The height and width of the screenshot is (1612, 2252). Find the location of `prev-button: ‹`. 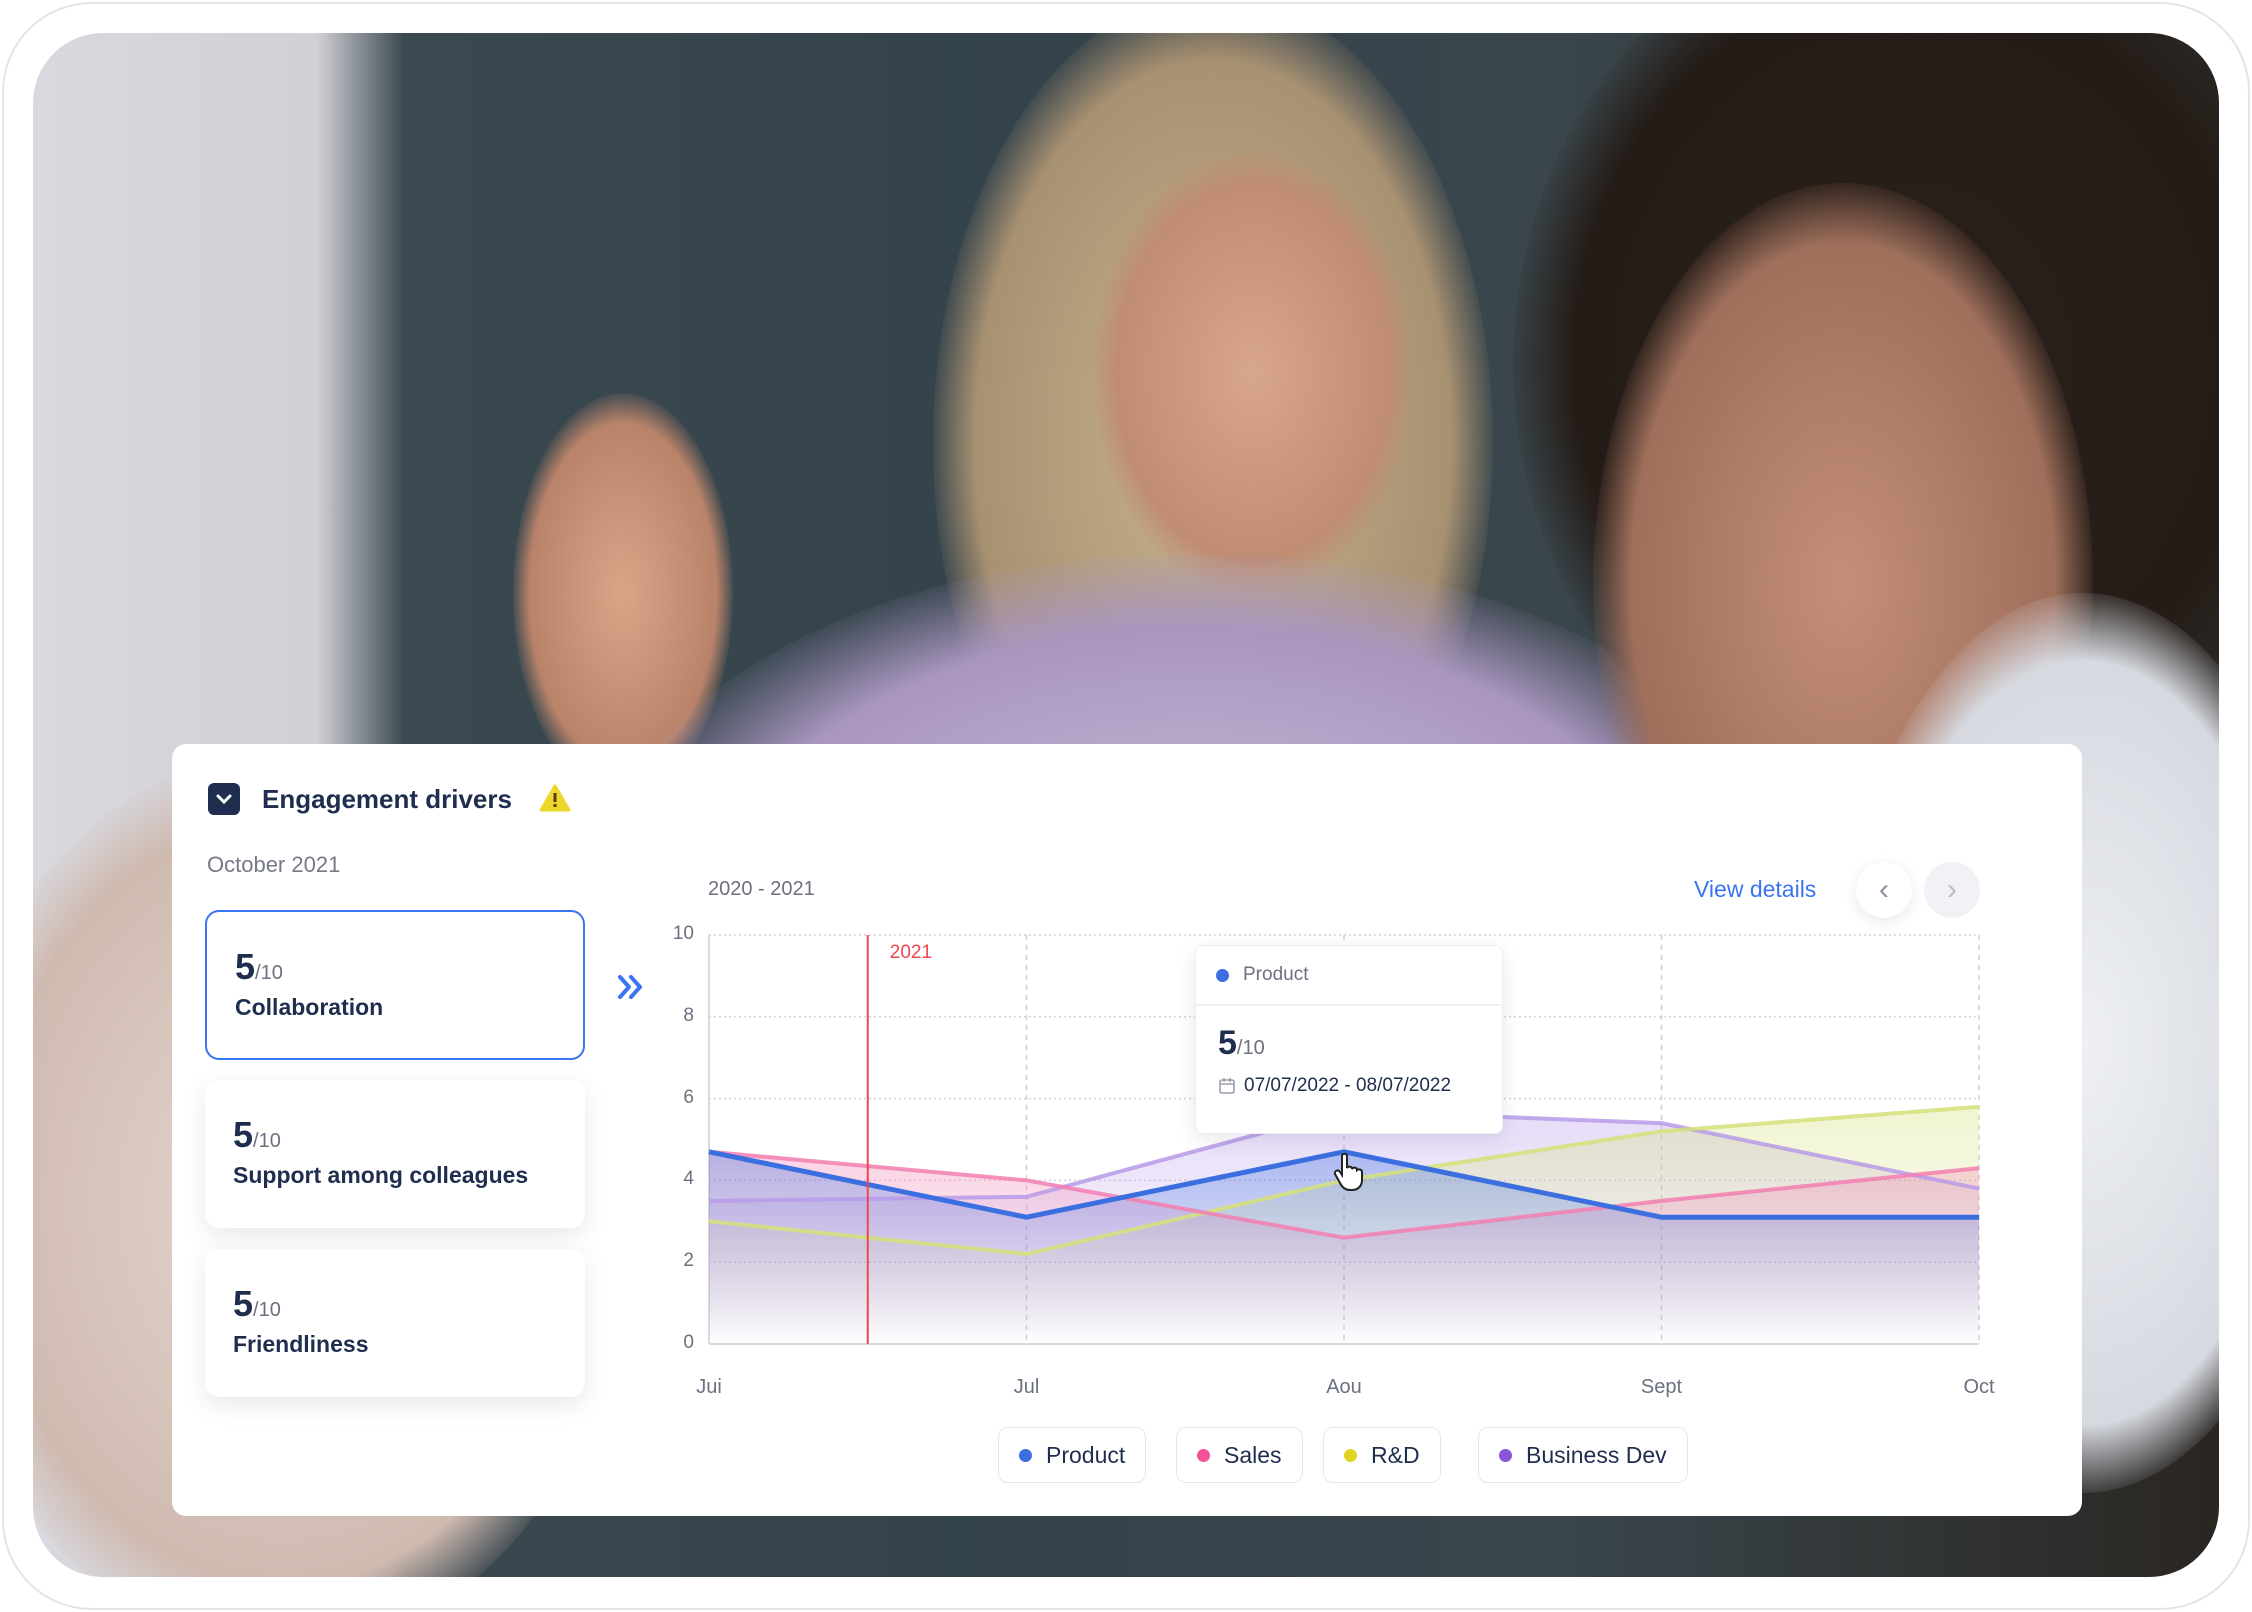

prev-button: ‹ is located at coordinates (1884, 890).